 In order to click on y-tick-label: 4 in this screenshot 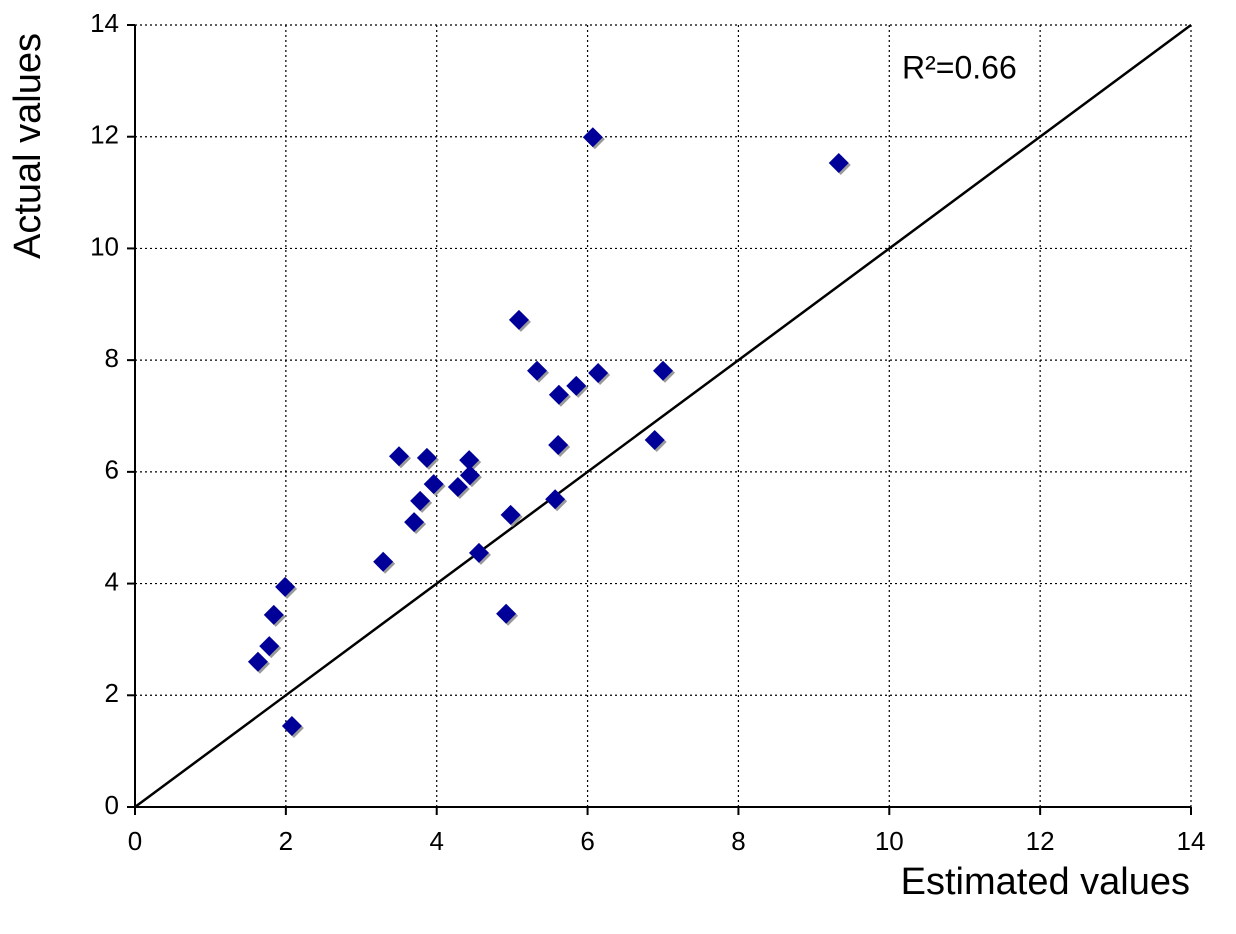, I will do `click(112, 581)`.